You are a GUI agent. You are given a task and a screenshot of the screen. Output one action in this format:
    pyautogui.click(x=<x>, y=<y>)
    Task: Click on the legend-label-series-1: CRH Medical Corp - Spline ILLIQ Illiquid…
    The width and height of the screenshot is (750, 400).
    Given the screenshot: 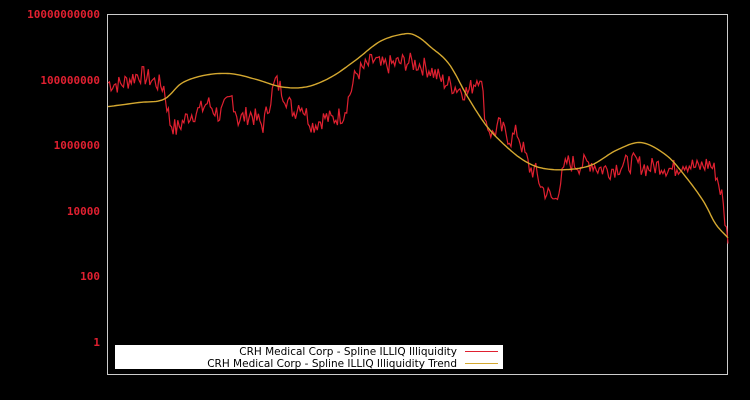 What is the action you would take?
    pyautogui.click(x=348, y=352)
    